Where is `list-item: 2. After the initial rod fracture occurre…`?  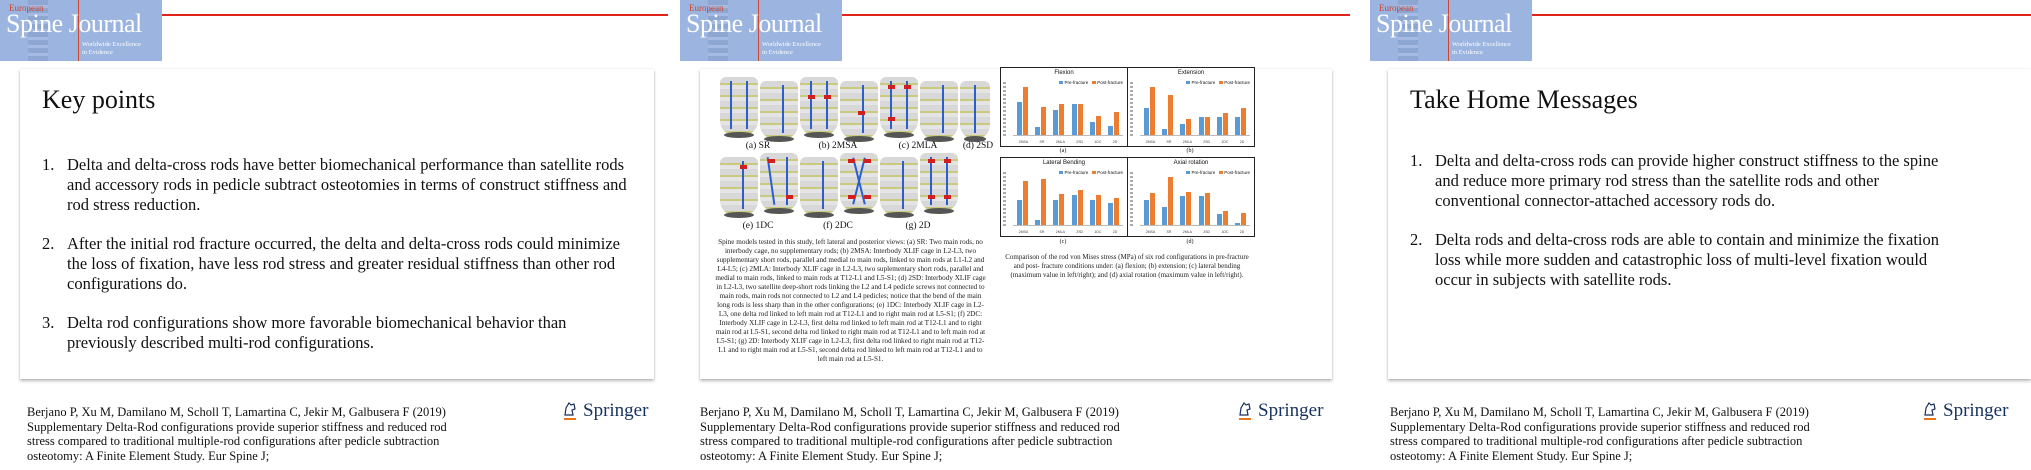
list-item: 2. After the initial rod fracture occurre… is located at coordinates (331, 263).